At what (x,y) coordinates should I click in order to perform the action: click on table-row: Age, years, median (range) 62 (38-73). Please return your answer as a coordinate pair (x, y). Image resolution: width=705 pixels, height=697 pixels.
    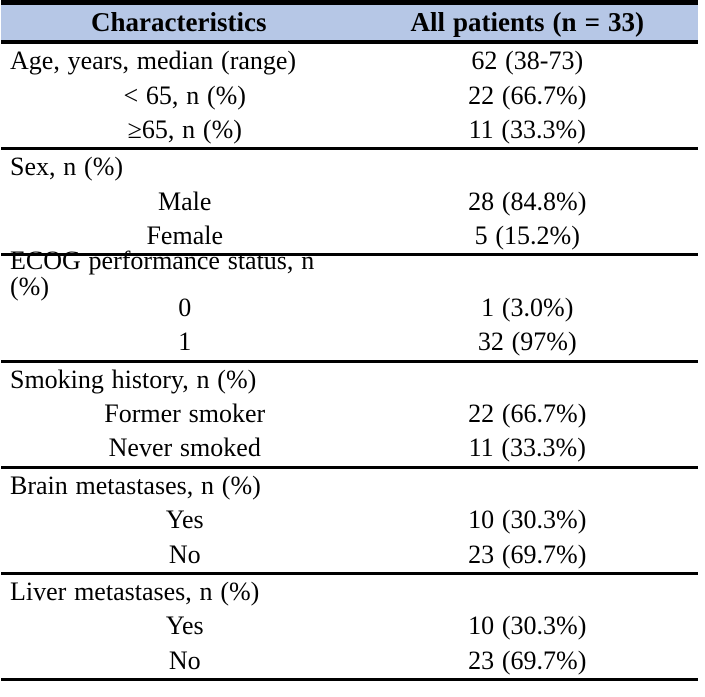
    Looking at the image, I should click on (349, 61).